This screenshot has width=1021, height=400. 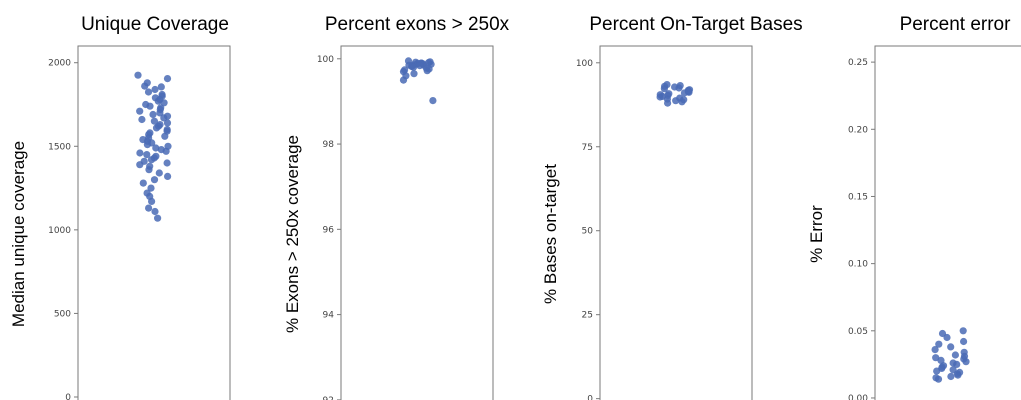 I want to click on panel-4-ylabel: % Error, so click(x=816, y=234).